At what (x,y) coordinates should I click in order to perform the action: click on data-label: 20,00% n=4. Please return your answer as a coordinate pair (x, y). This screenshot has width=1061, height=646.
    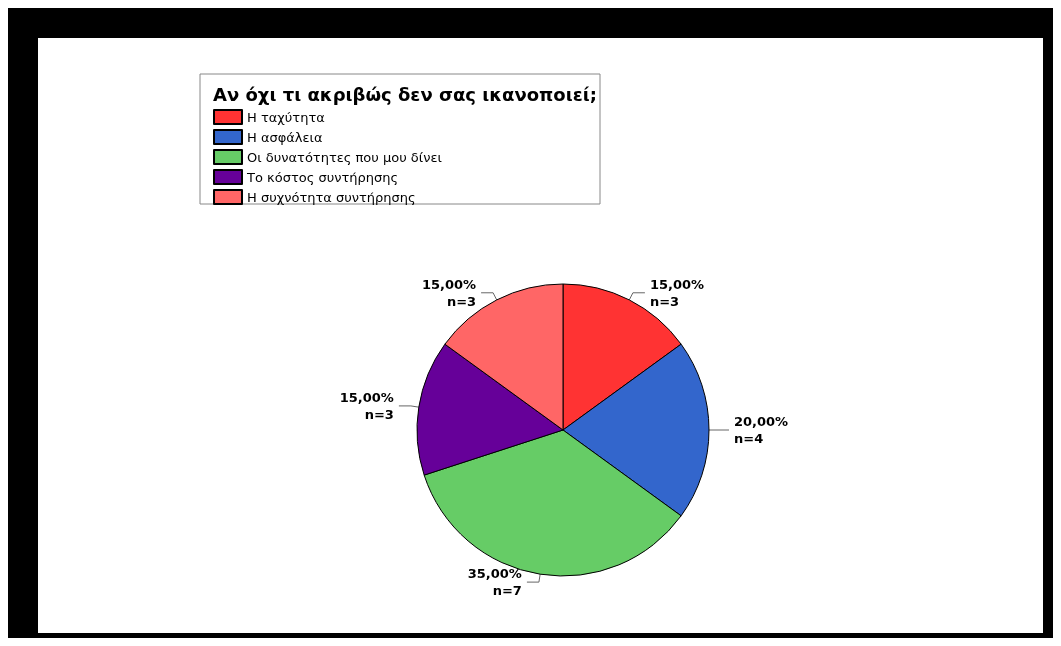
    Looking at the image, I should click on (761, 430).